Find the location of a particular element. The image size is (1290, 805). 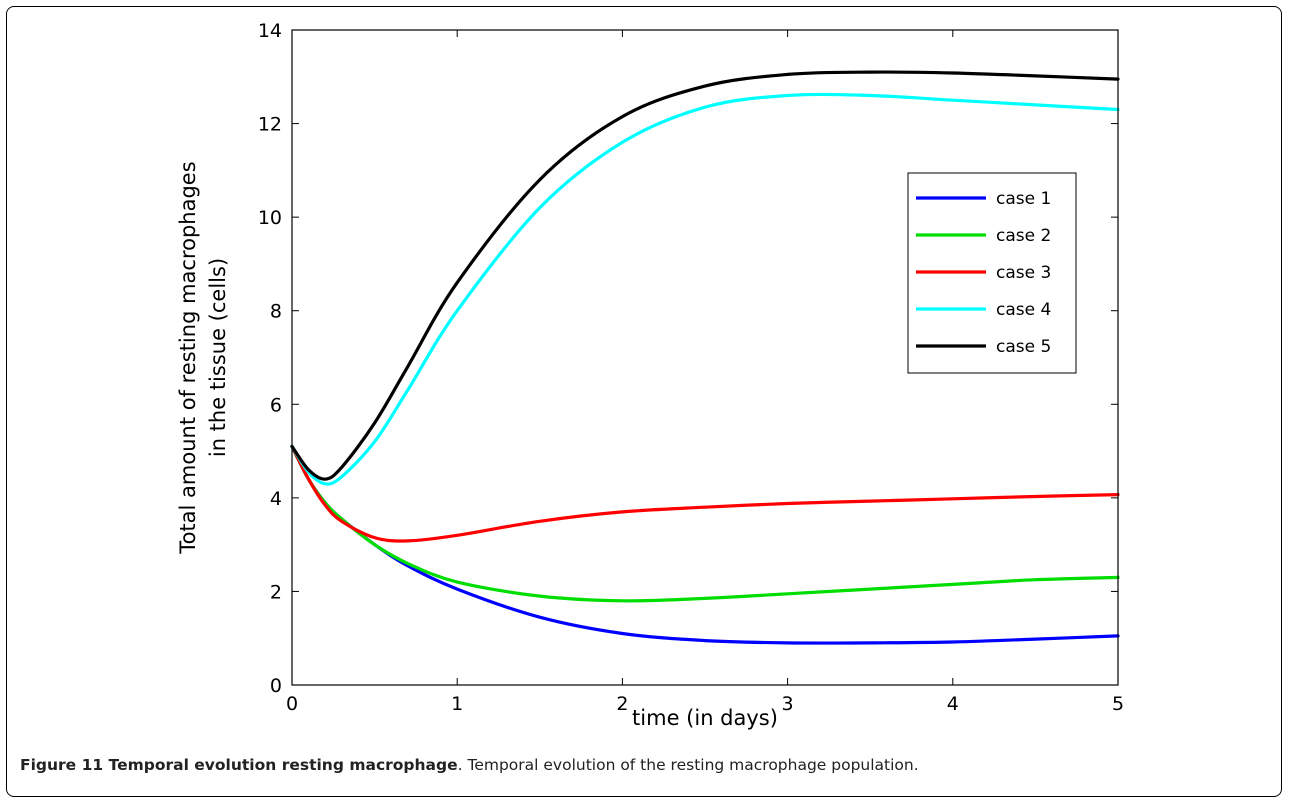

x-axis-label: time (in days) is located at coordinates (705, 718).